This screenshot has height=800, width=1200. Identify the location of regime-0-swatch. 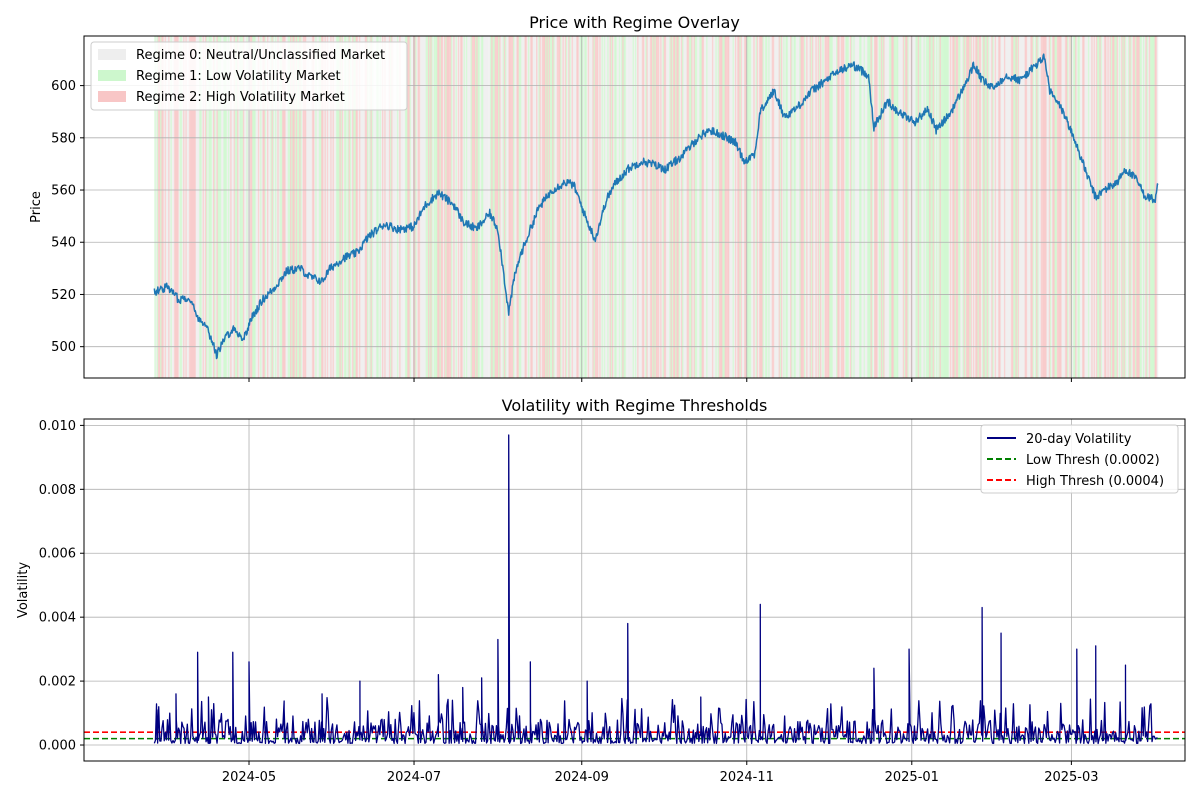
(112, 54).